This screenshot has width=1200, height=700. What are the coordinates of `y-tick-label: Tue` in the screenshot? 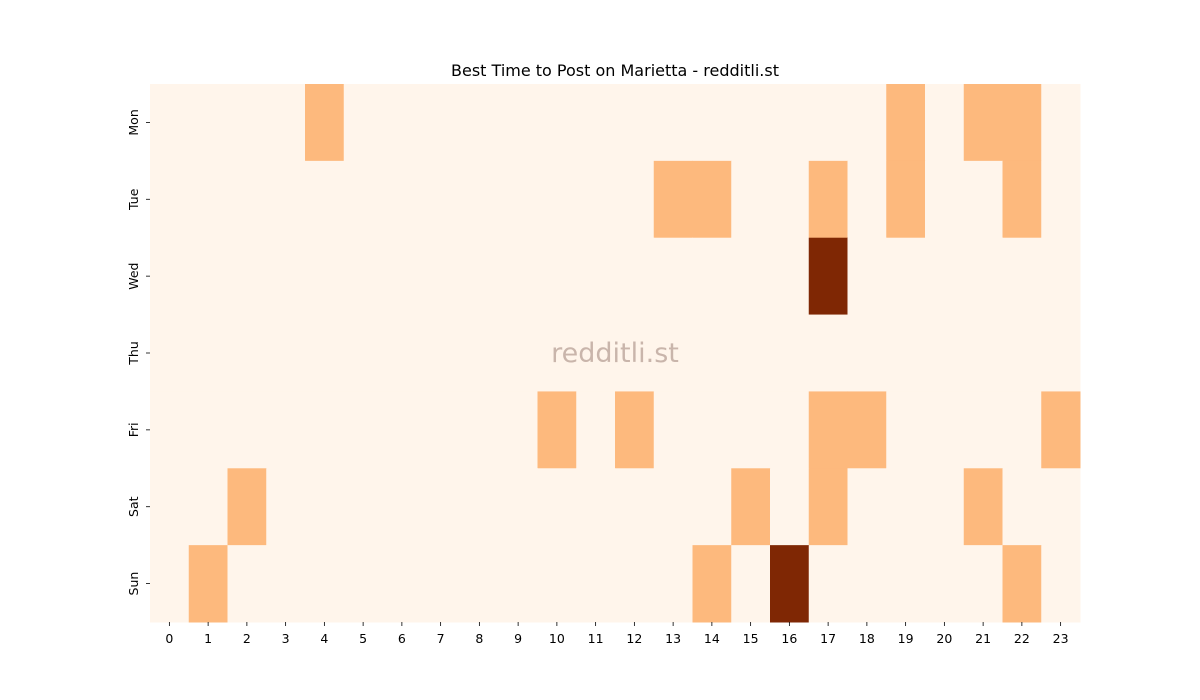 It's located at (133, 199).